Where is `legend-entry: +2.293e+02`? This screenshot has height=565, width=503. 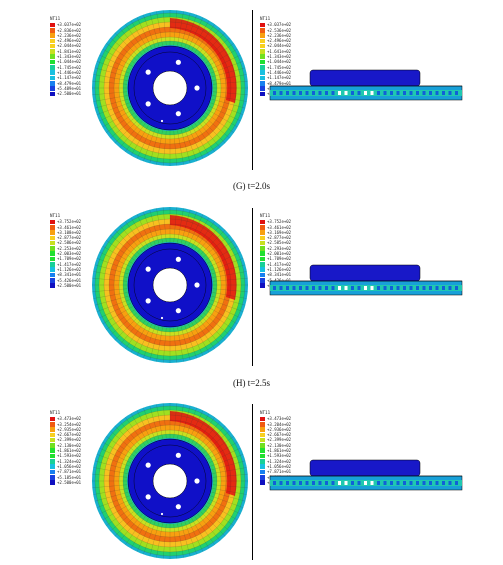 legend-entry: +2.293e+02 is located at coordinates (275, 248).